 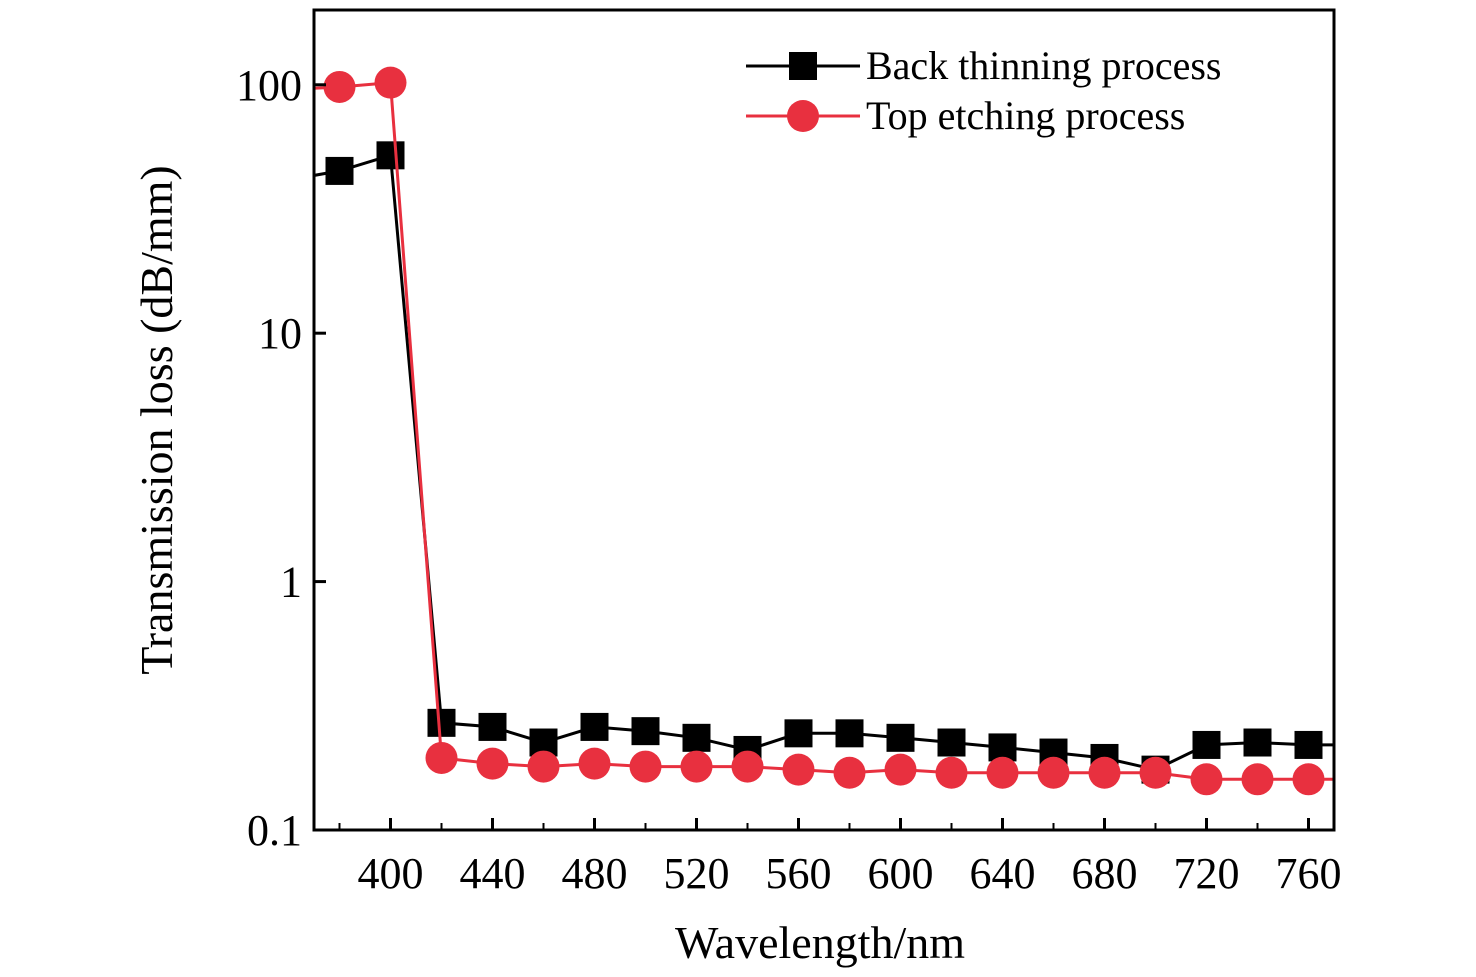 I want to click on legend: Back thinning process Top etching process, so click(x=984, y=90).